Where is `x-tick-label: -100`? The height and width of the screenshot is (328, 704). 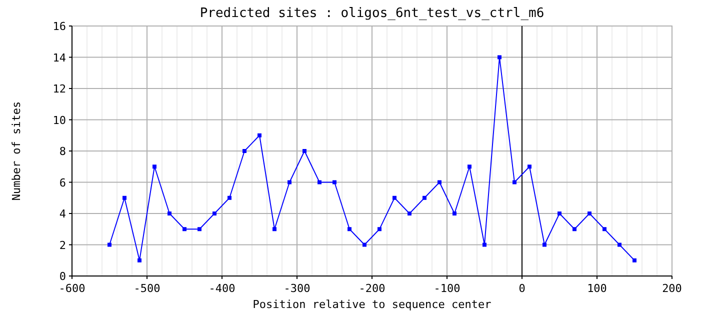
x-tick-label: -100 is located at coordinates (447, 288).